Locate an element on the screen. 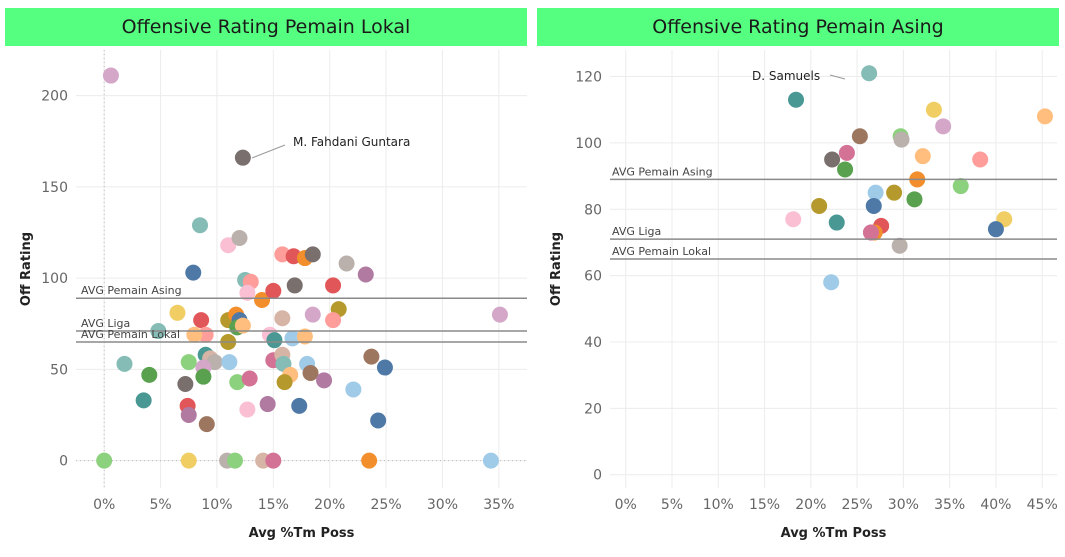 This screenshot has width=1065, height=557. y-tick-label: 40 is located at coordinates (593, 343).